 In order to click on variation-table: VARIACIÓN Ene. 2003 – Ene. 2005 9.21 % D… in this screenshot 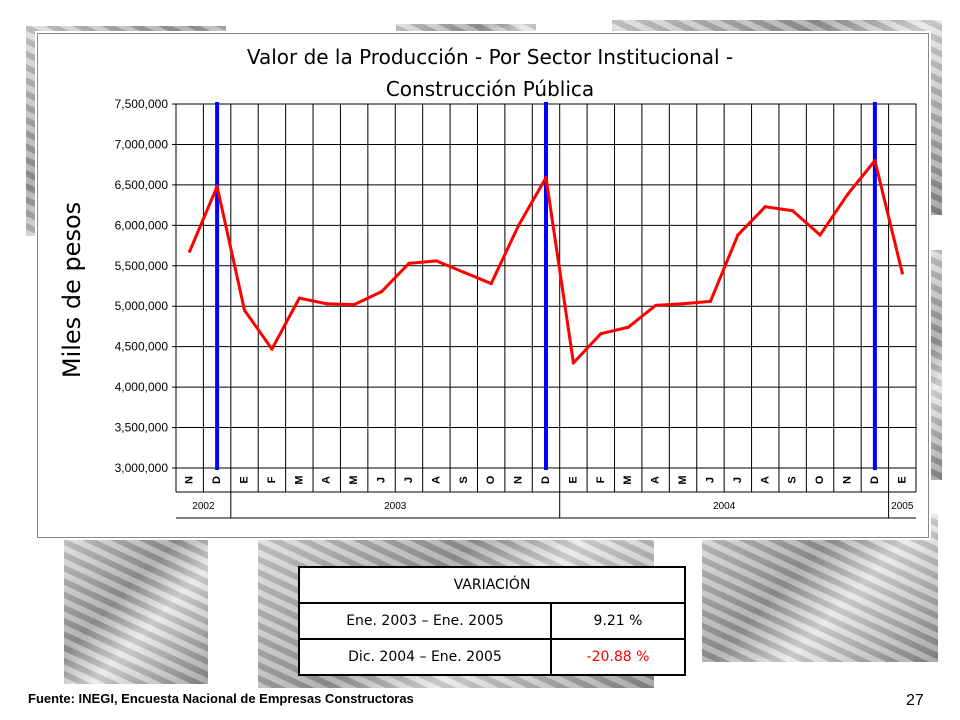, I will do `click(492, 621)`.